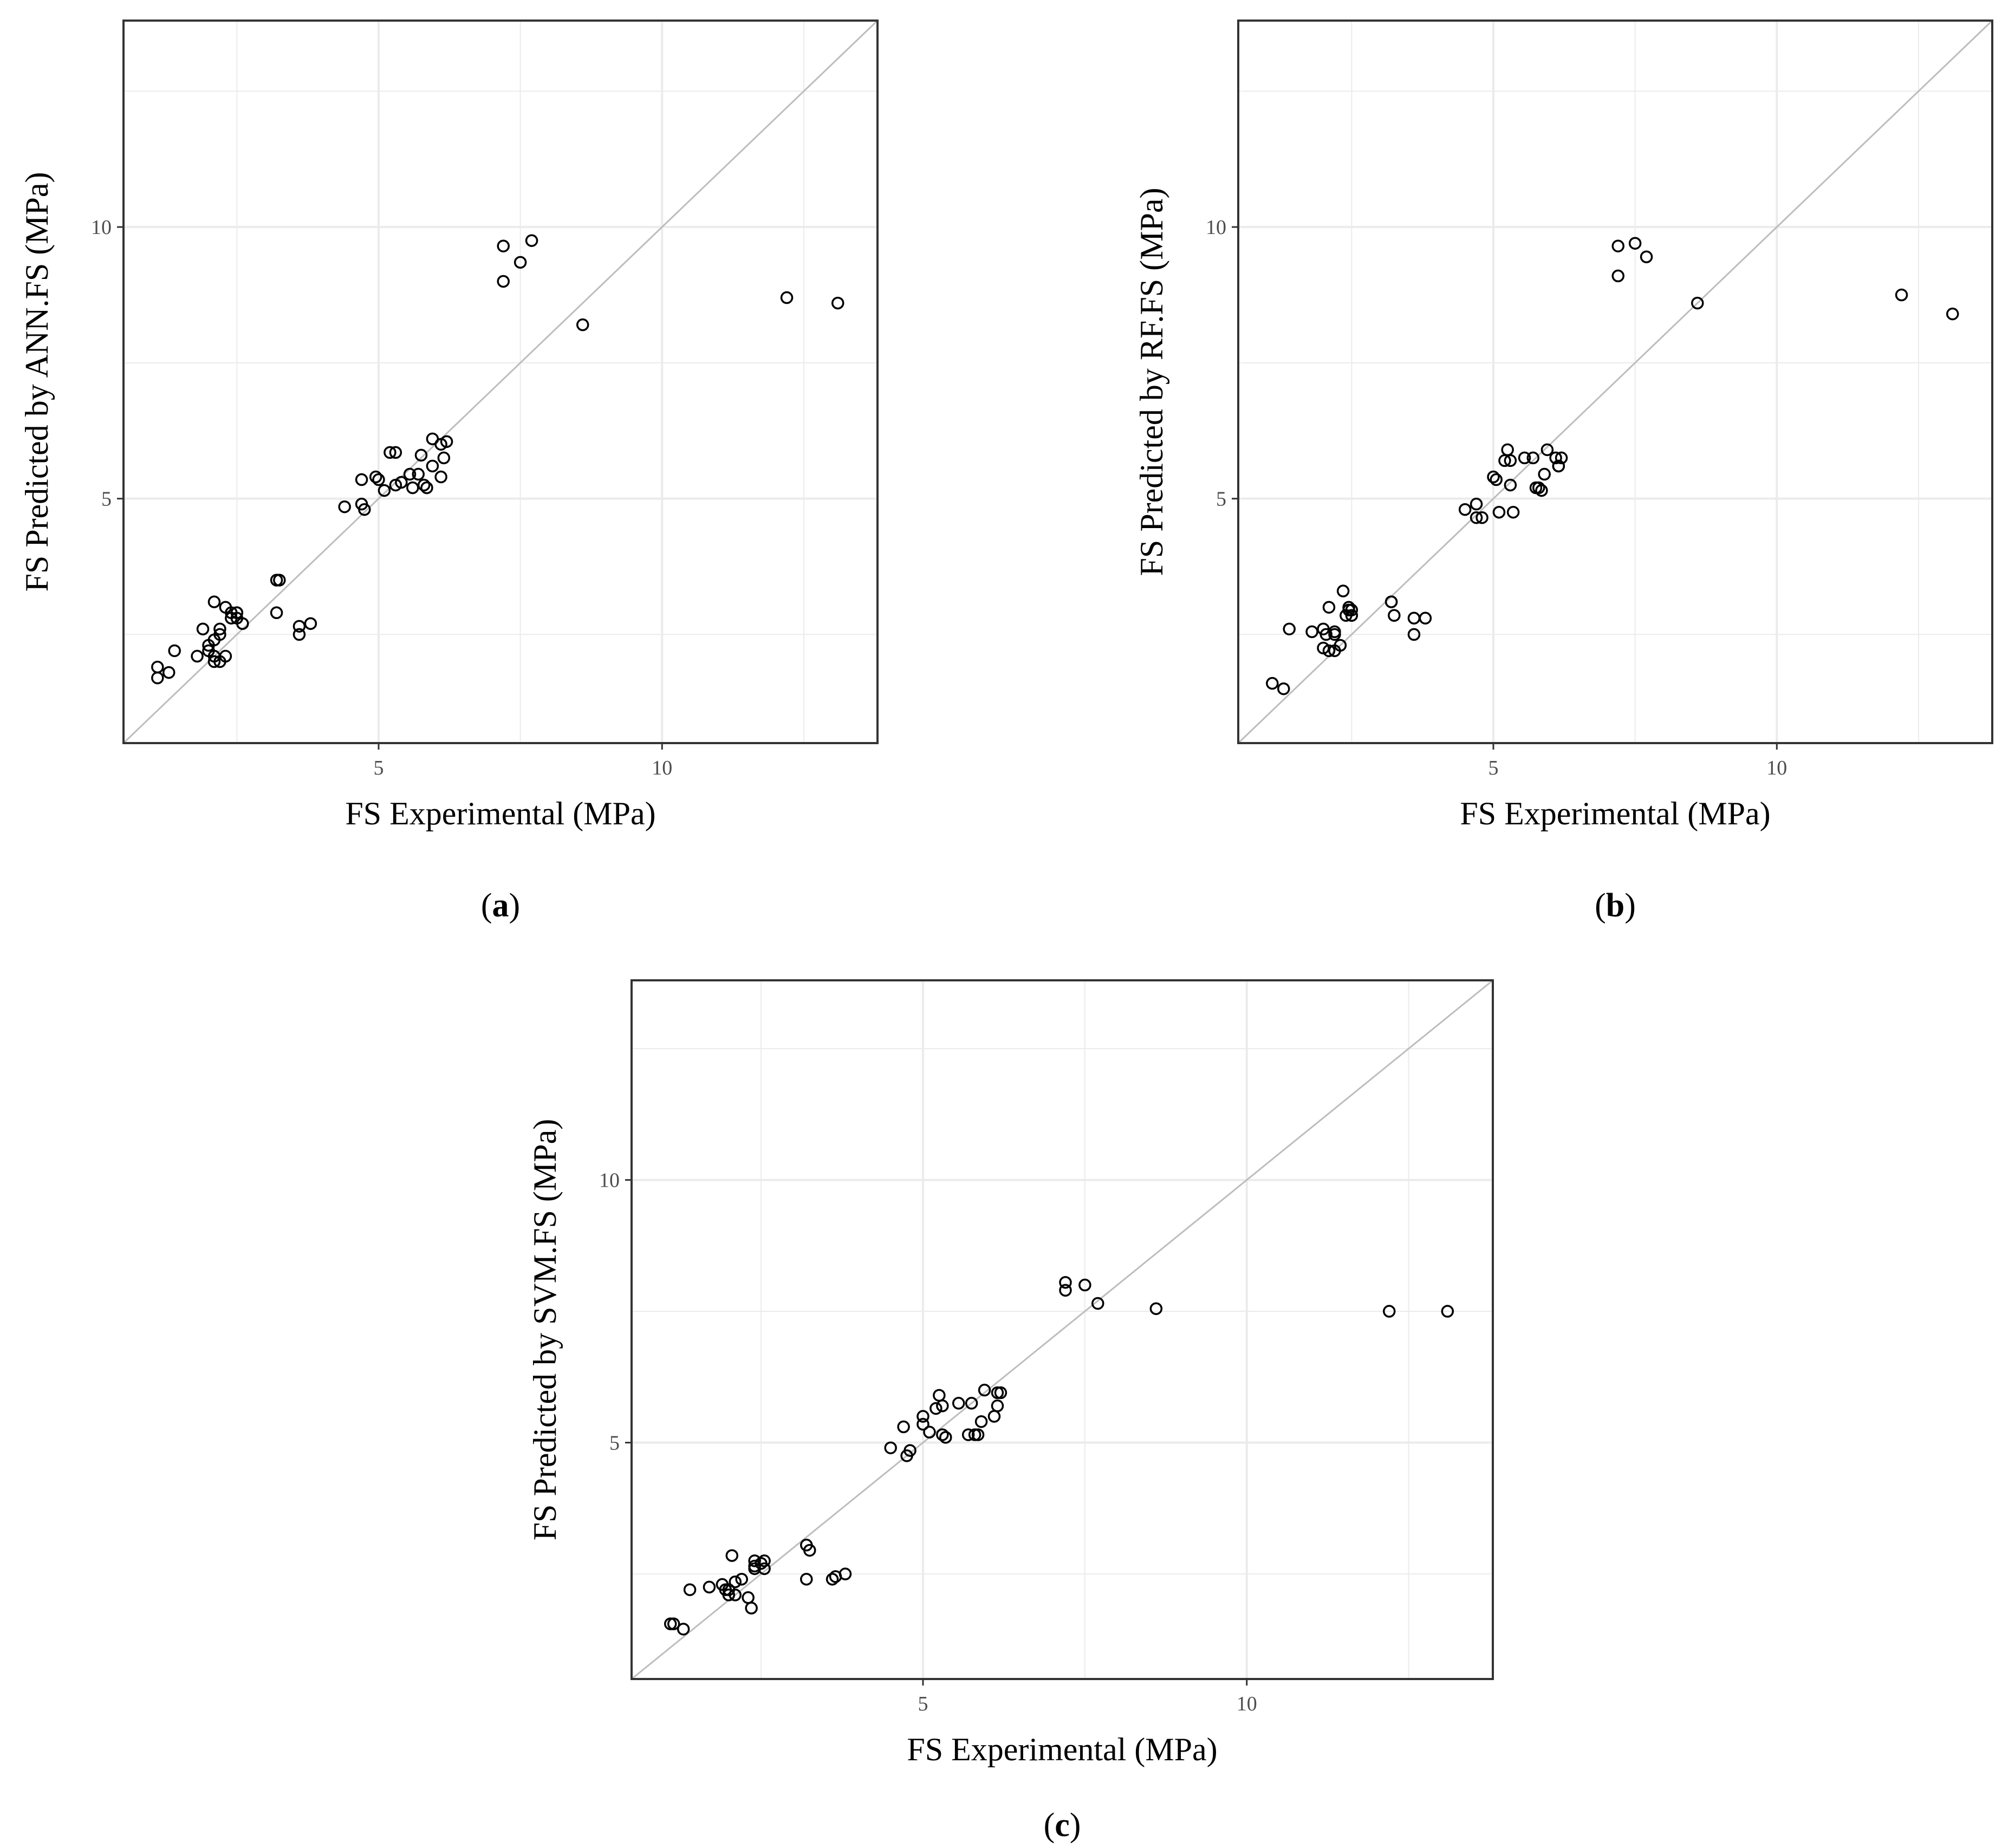  What do you see at coordinates (1062, 1825) in the screenshot?
I see `panel-caption: (c)` at bounding box center [1062, 1825].